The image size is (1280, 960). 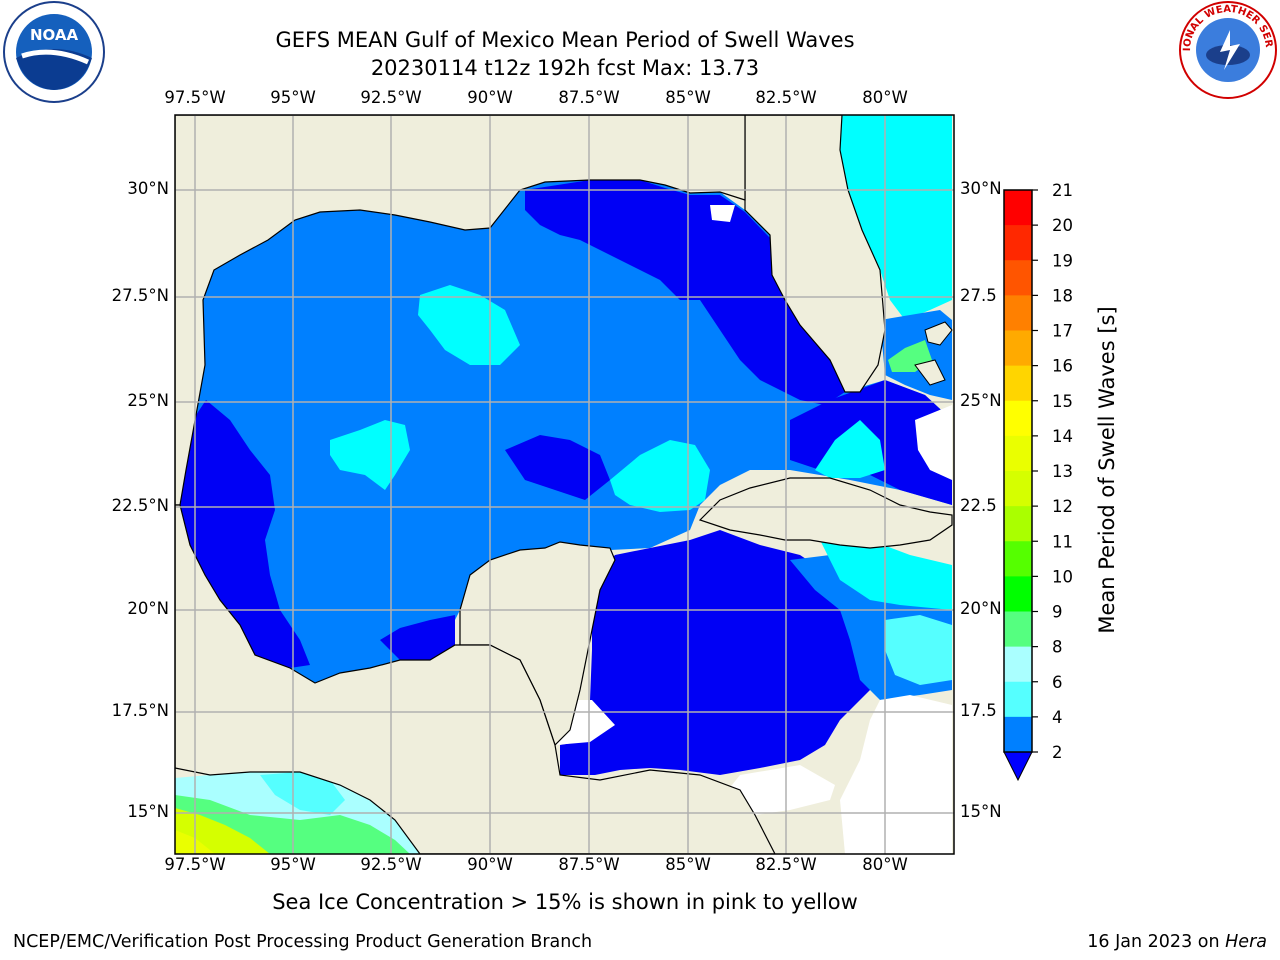 What do you see at coordinates (1057, 612) in the screenshot?
I see `colorbar-tick-label: 9` at bounding box center [1057, 612].